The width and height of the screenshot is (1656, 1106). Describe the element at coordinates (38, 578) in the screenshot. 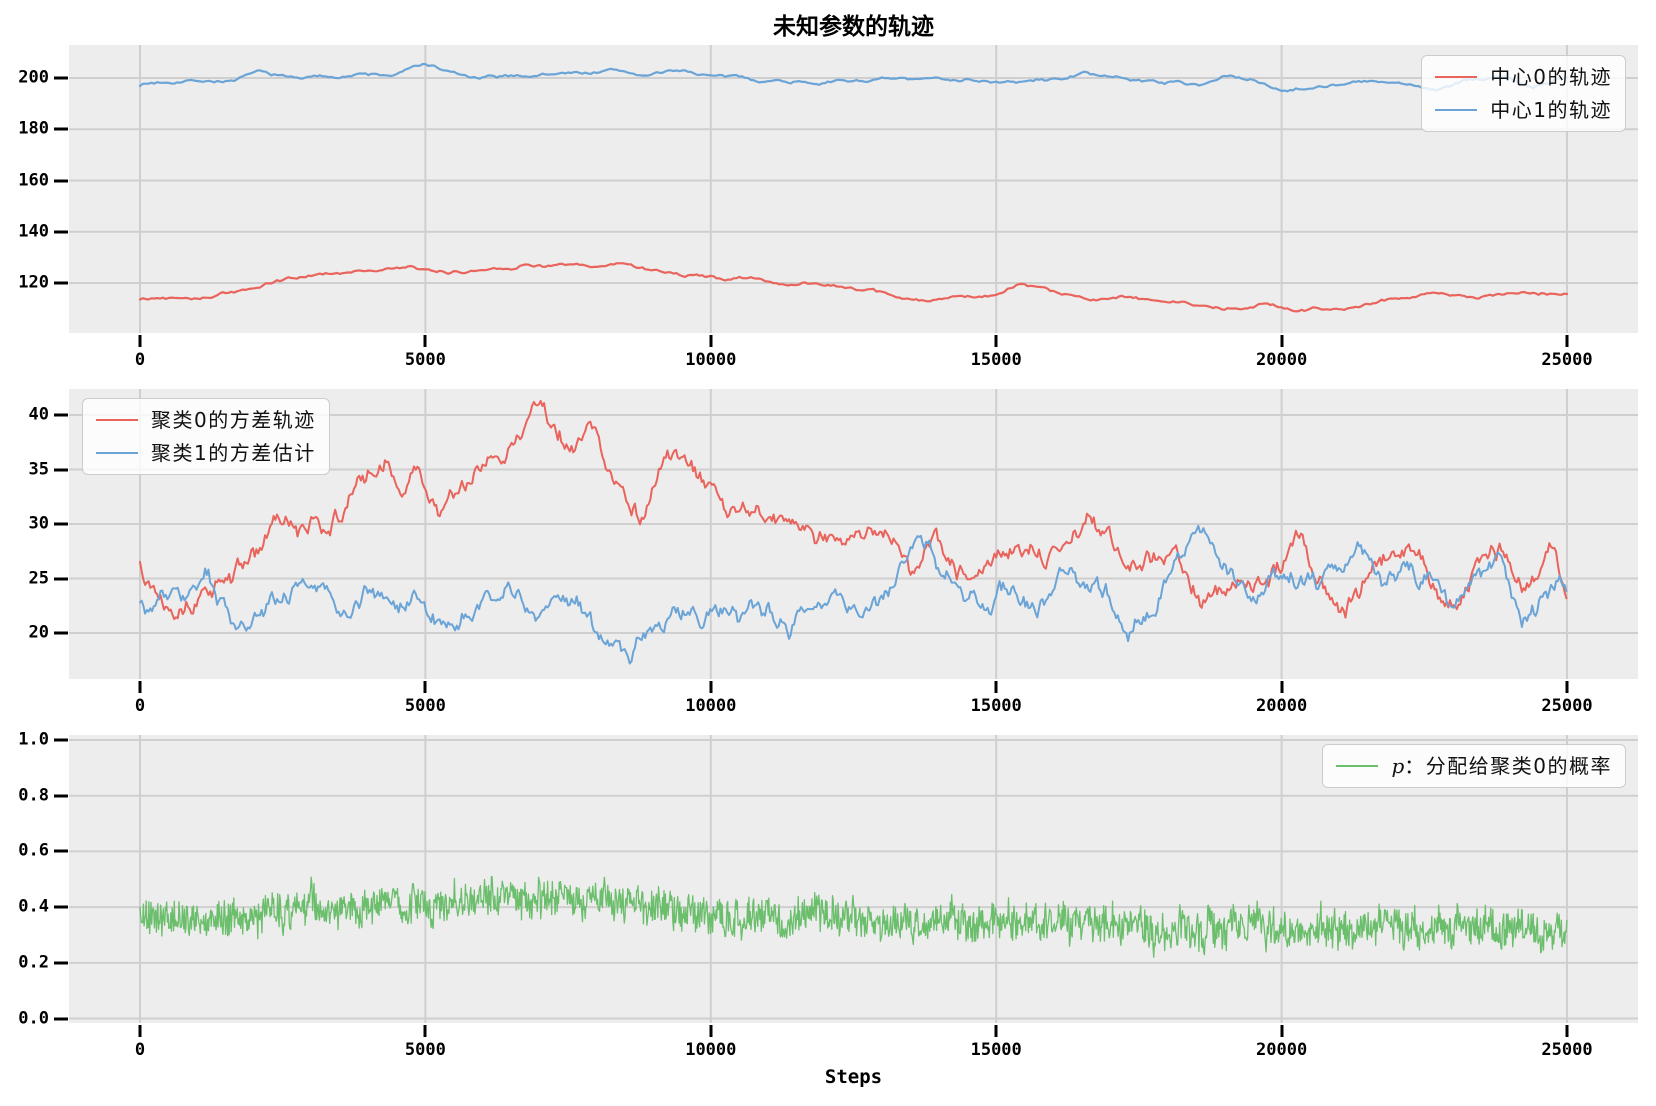

I see `y-tick-label: 25` at that location.